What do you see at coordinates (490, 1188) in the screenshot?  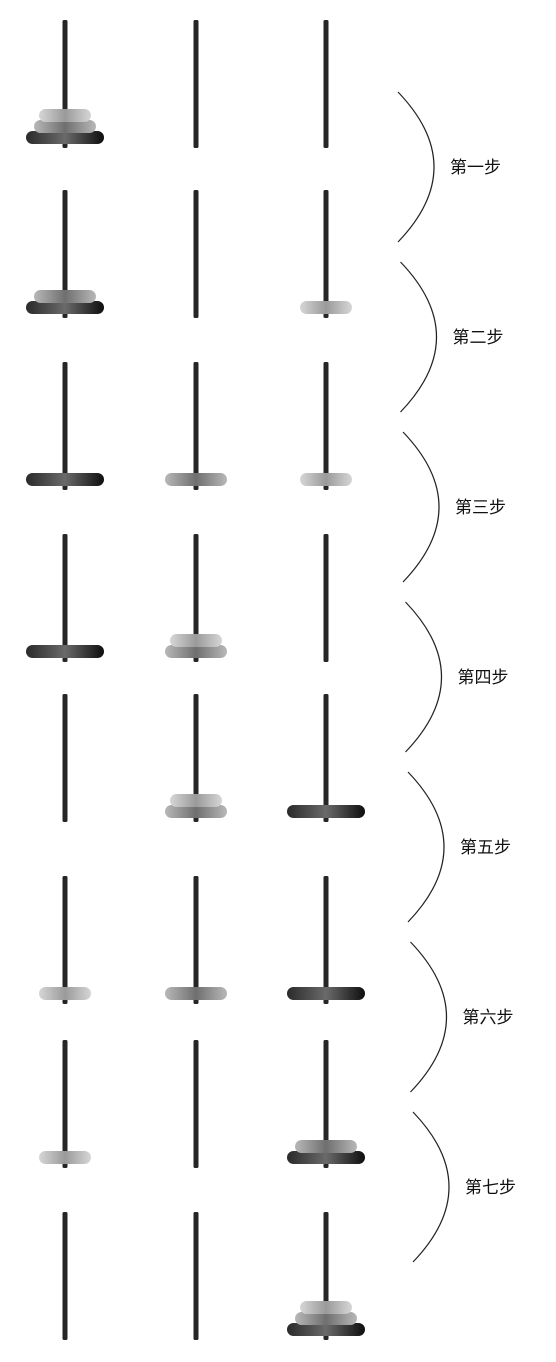 I see `step-label: 第七步` at bounding box center [490, 1188].